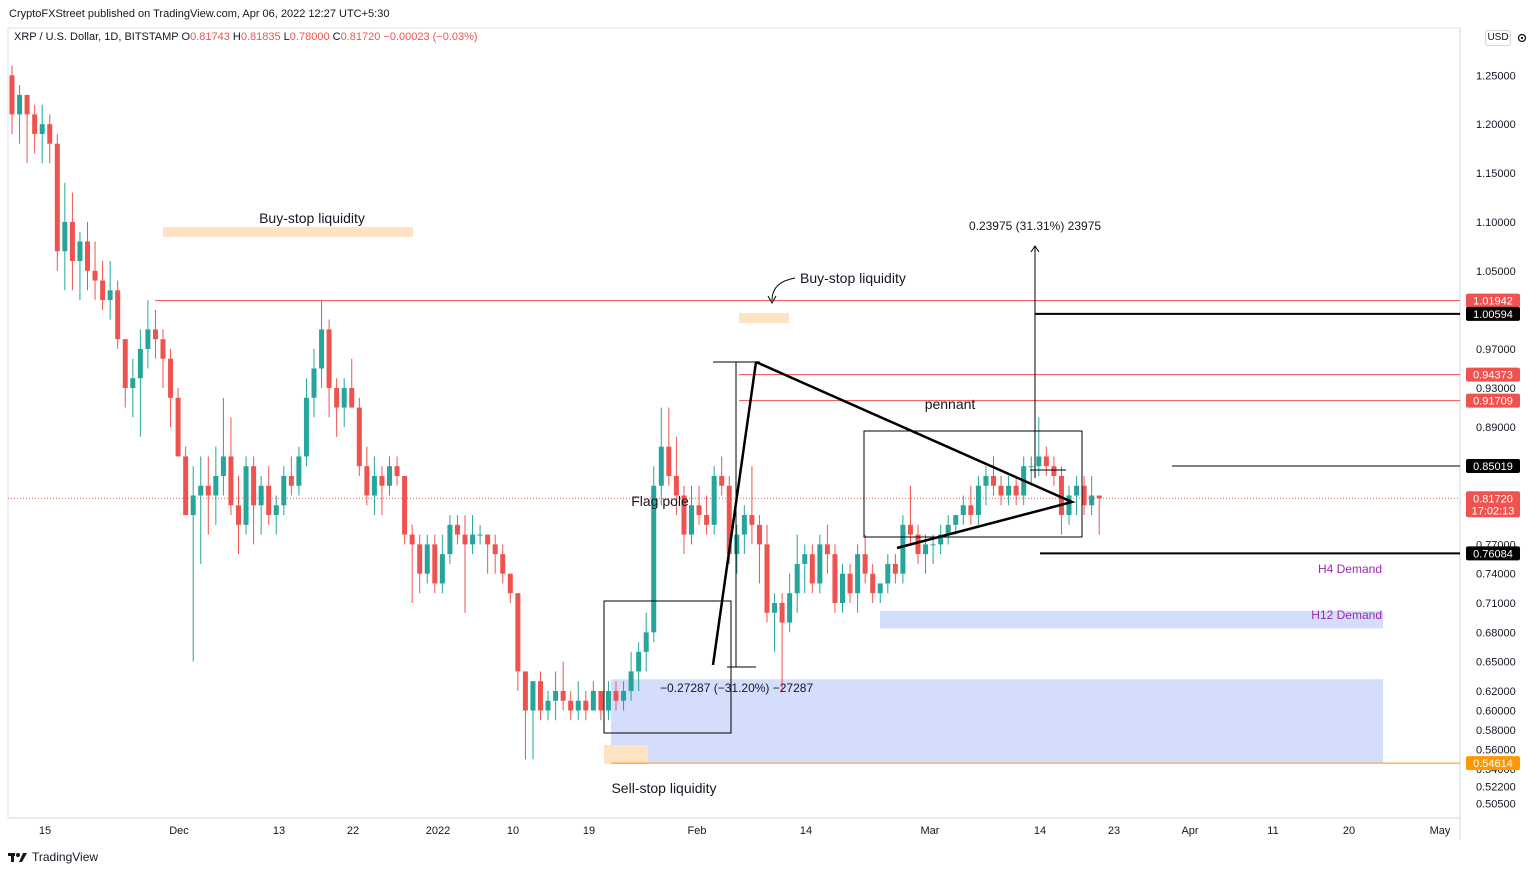  I want to click on price-tag-label: 0.76084, so click(1493, 554).